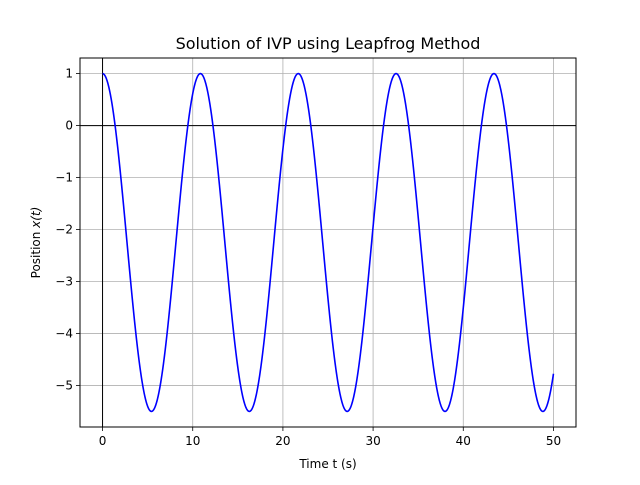  Describe the element at coordinates (36, 253) in the screenshot. I see `y-axis-label-prefix: Position` at that location.